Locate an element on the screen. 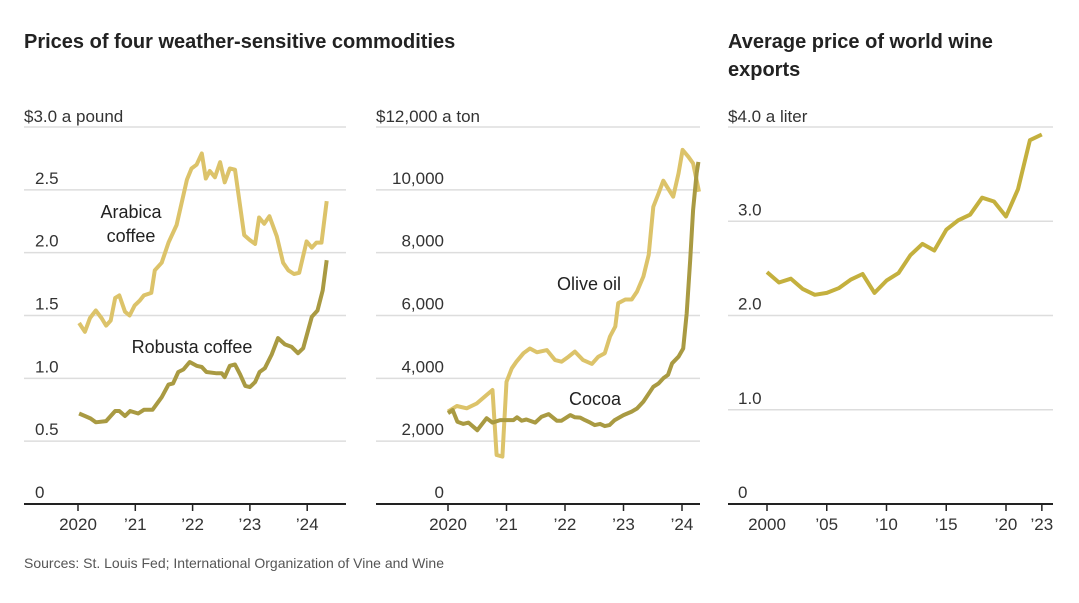 The image size is (1079, 603). unit-label: $12,000 a ton is located at coordinates (428, 116).